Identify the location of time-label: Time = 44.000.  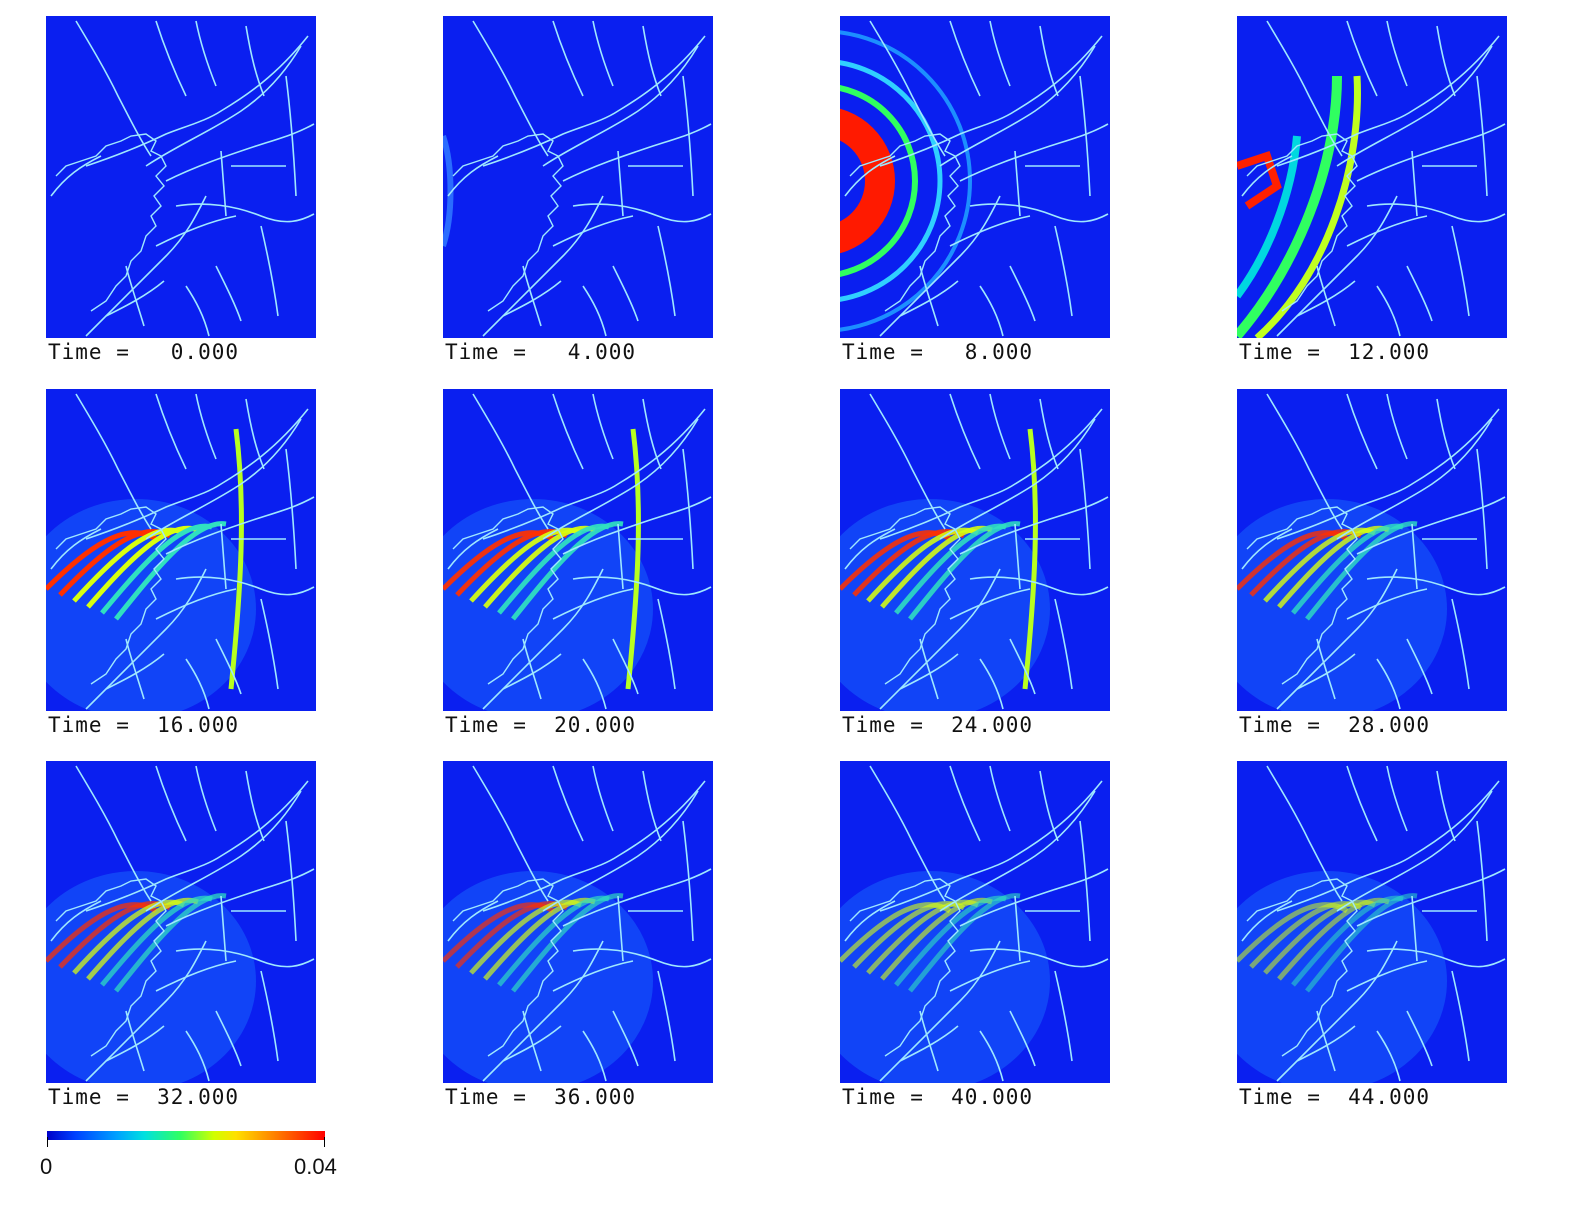
(1335, 1097).